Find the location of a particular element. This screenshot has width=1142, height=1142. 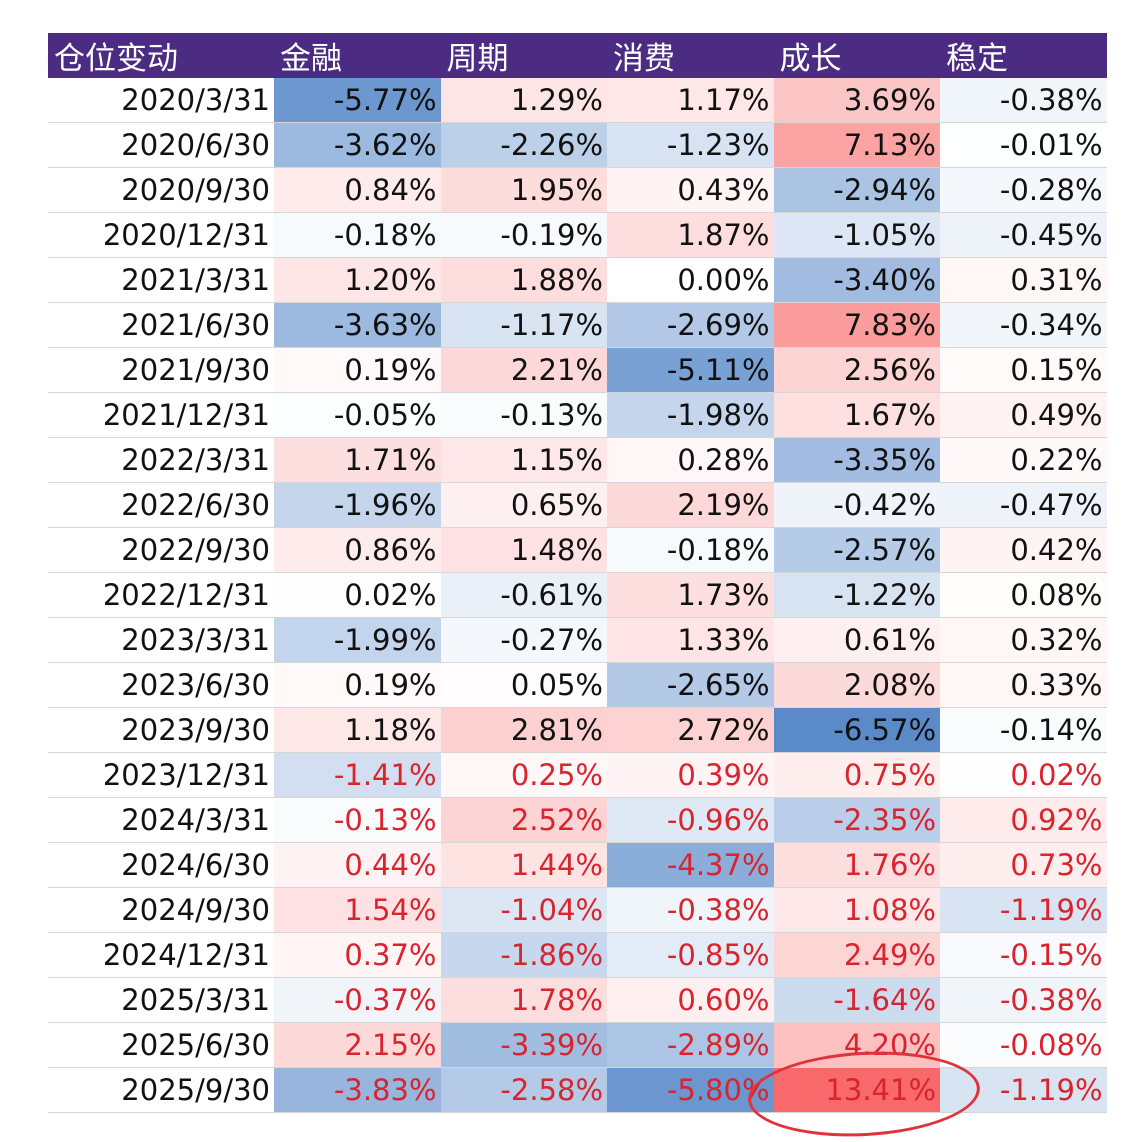

cell-consumer: 1.73% is located at coordinates (690, 595).